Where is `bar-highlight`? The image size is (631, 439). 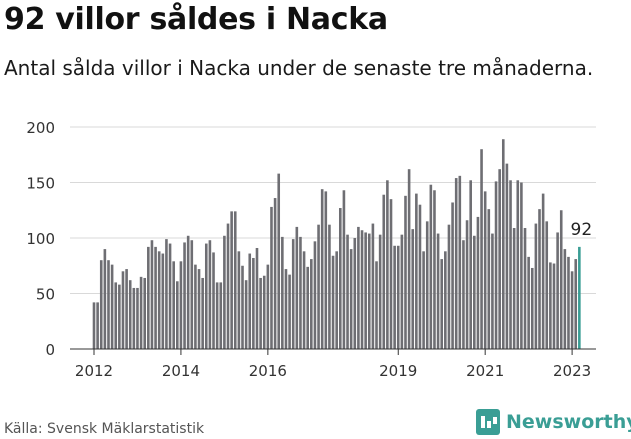 bar-highlight is located at coordinates (579, 297).